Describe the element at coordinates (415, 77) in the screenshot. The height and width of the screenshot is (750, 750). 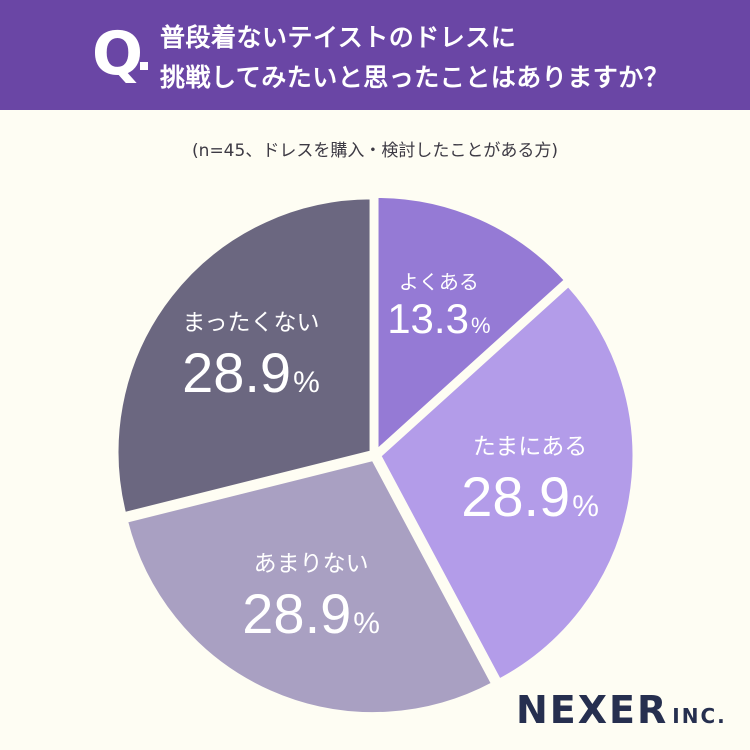
I see `question-text-line2: 挑戦してみたいと思ったことはありますか？` at that location.